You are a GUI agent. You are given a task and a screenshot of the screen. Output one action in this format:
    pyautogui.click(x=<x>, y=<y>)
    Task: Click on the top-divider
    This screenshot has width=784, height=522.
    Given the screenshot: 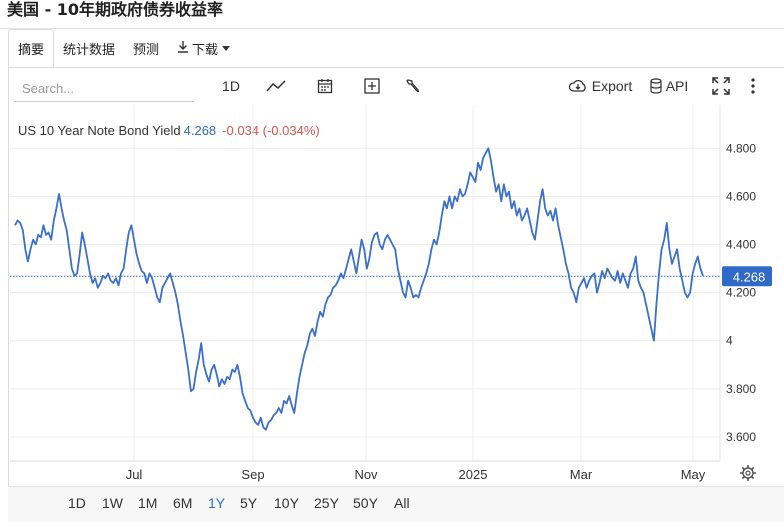 What is the action you would take?
    pyautogui.click(x=392, y=28)
    